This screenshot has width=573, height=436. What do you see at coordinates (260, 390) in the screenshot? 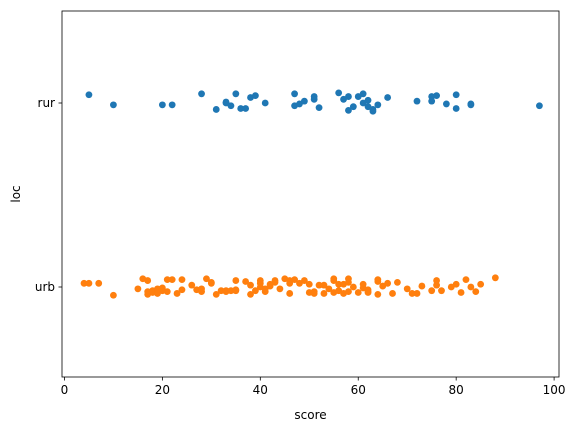
I see `x-tick-label: 40` at bounding box center [260, 390].